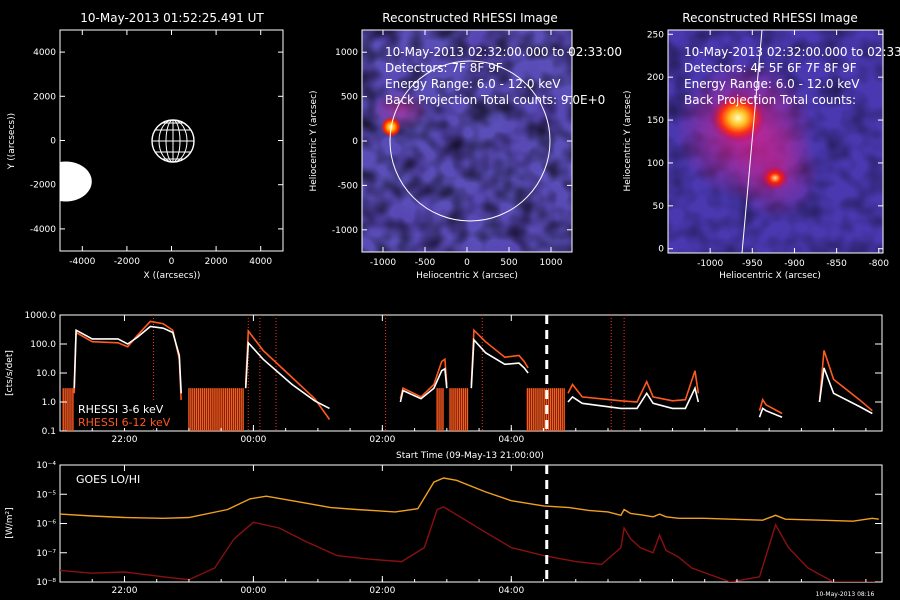  I want to click on panel2-overlay-line3: Energy Range: 6.0 - 12.0 keV, so click(473, 84).